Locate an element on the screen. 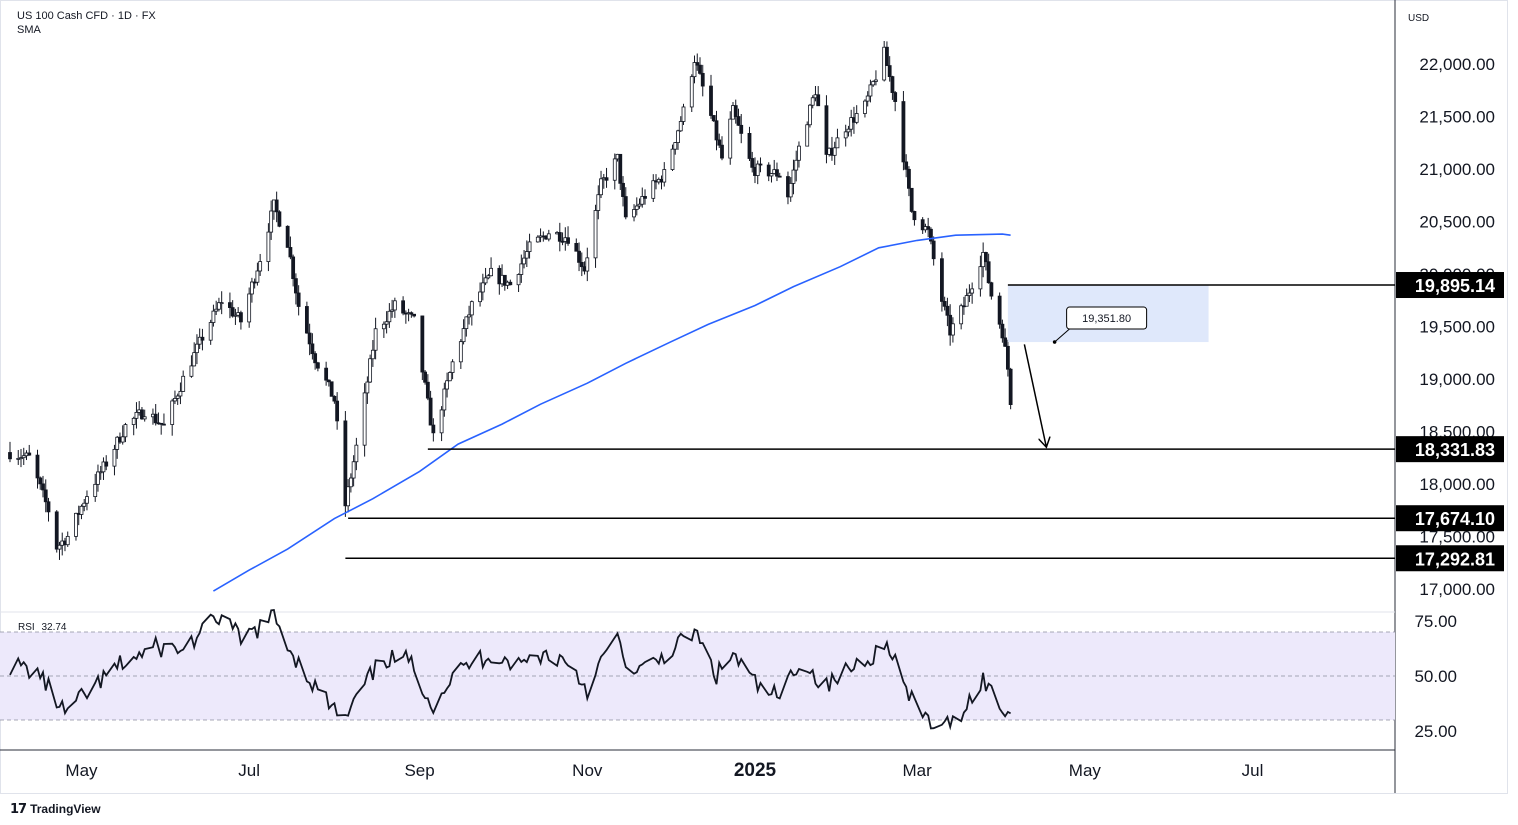 This screenshot has width=1518, height=825. time-tick-label: May is located at coordinates (81, 770).